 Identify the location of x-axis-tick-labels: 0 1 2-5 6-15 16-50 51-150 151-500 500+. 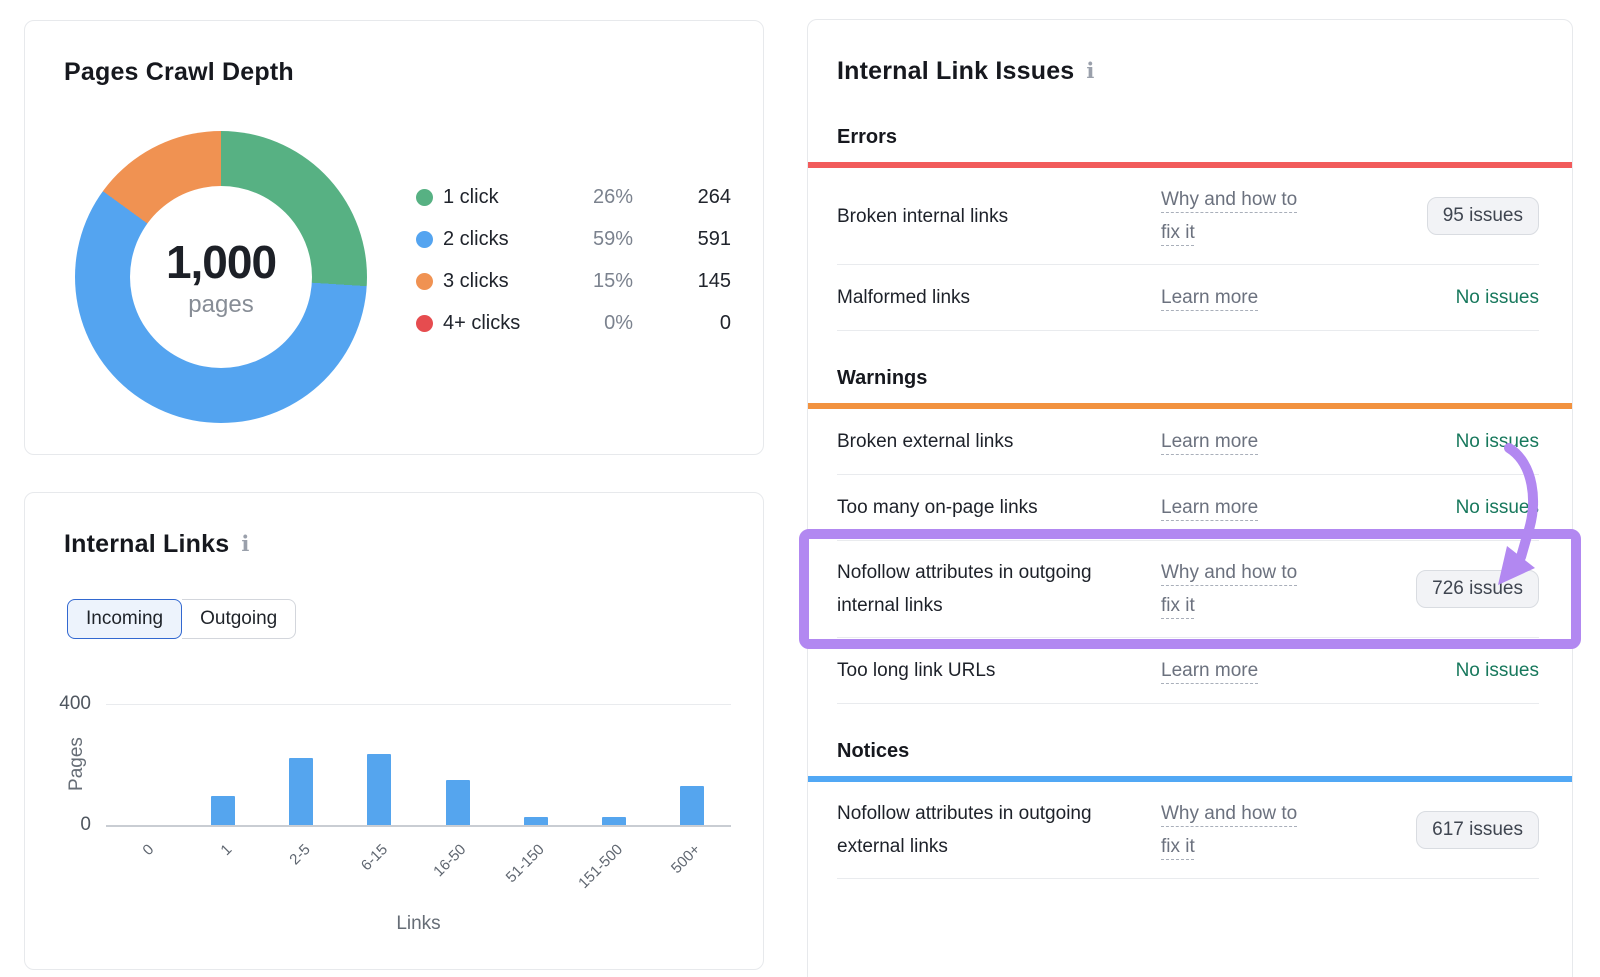
(418, 876).